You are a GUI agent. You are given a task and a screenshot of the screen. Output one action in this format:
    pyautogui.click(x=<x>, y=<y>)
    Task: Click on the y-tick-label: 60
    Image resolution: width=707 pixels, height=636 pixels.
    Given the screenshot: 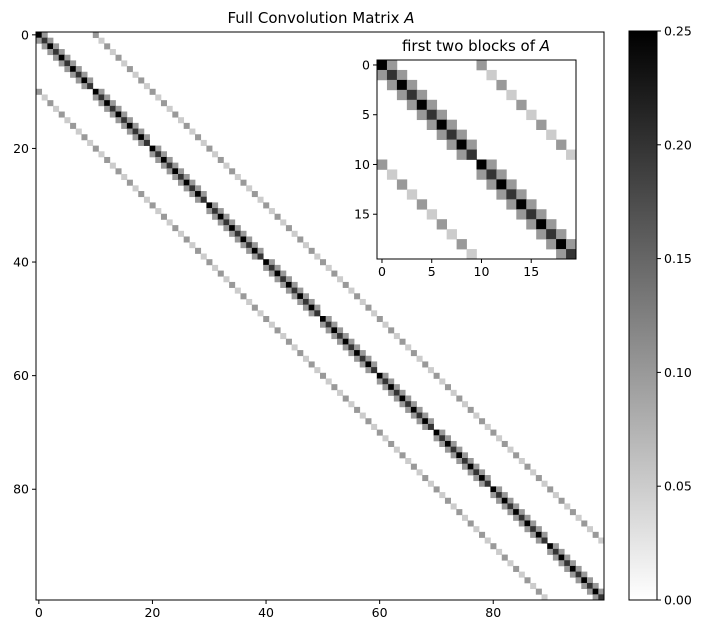 What is the action you would take?
    pyautogui.click(x=21, y=375)
    